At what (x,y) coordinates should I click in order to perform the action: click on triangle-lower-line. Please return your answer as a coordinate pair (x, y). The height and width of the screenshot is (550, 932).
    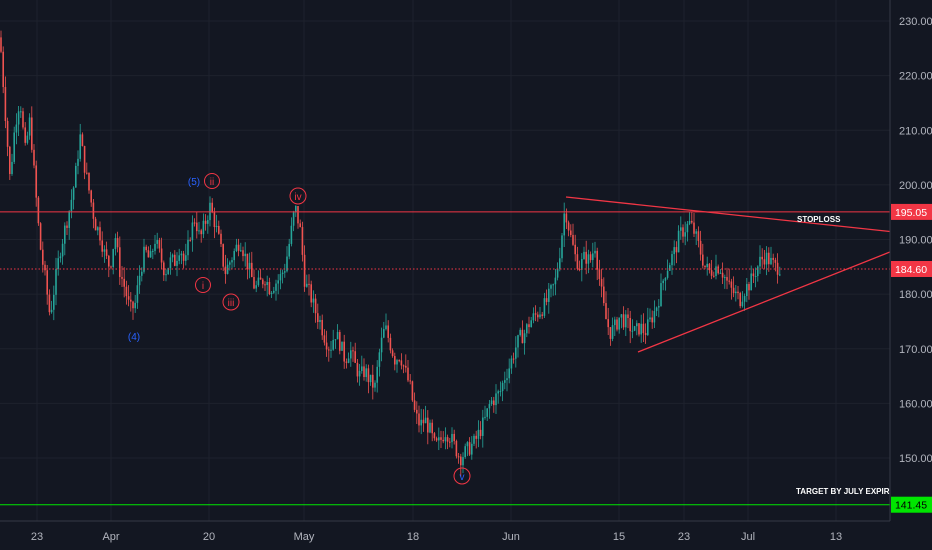
    Looking at the image, I should click on (766, 301).